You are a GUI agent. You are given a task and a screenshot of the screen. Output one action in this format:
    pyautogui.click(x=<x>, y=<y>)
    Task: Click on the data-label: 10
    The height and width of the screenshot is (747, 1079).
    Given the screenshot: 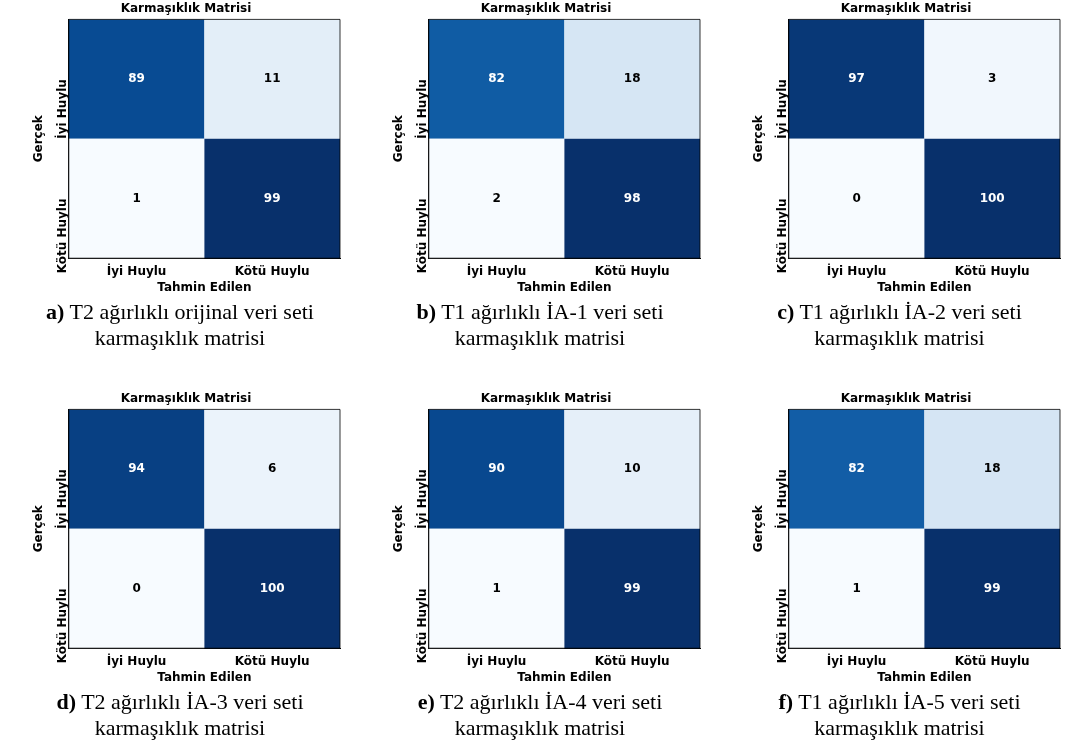 What is the action you would take?
    pyautogui.click(x=632, y=468)
    